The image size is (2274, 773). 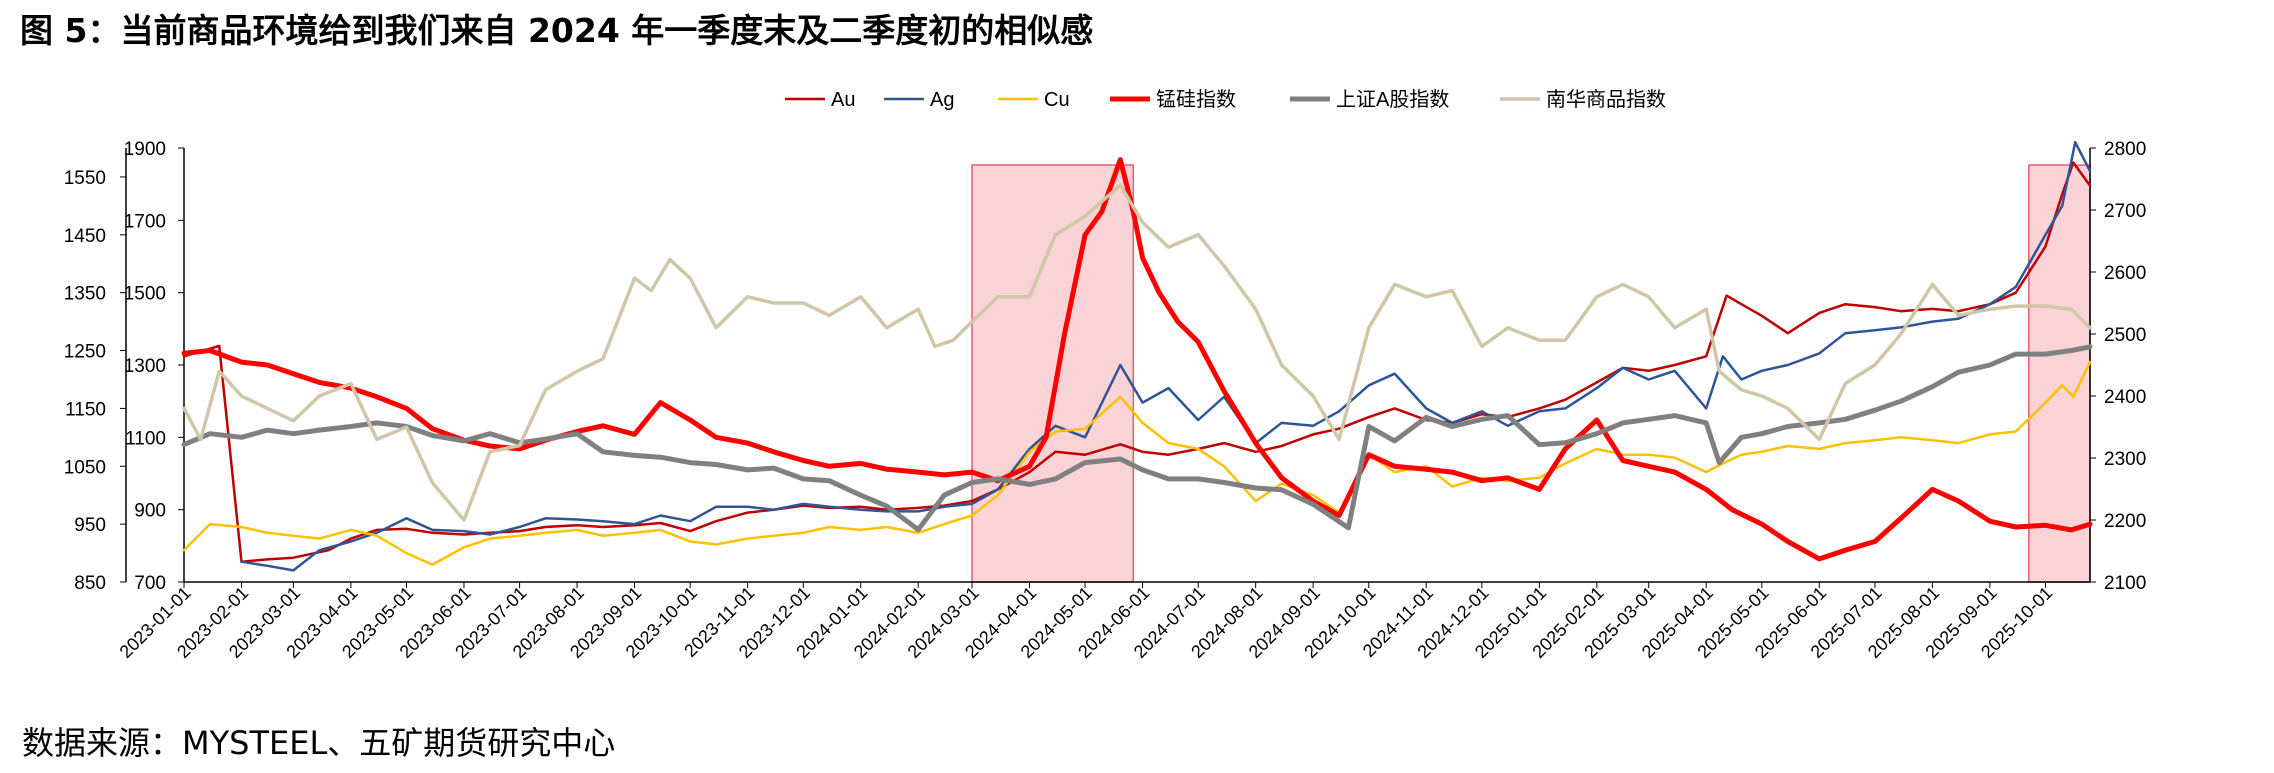 What do you see at coordinates (85, 178) in the screenshot?
I see `y-tick-label: 1550` at bounding box center [85, 178].